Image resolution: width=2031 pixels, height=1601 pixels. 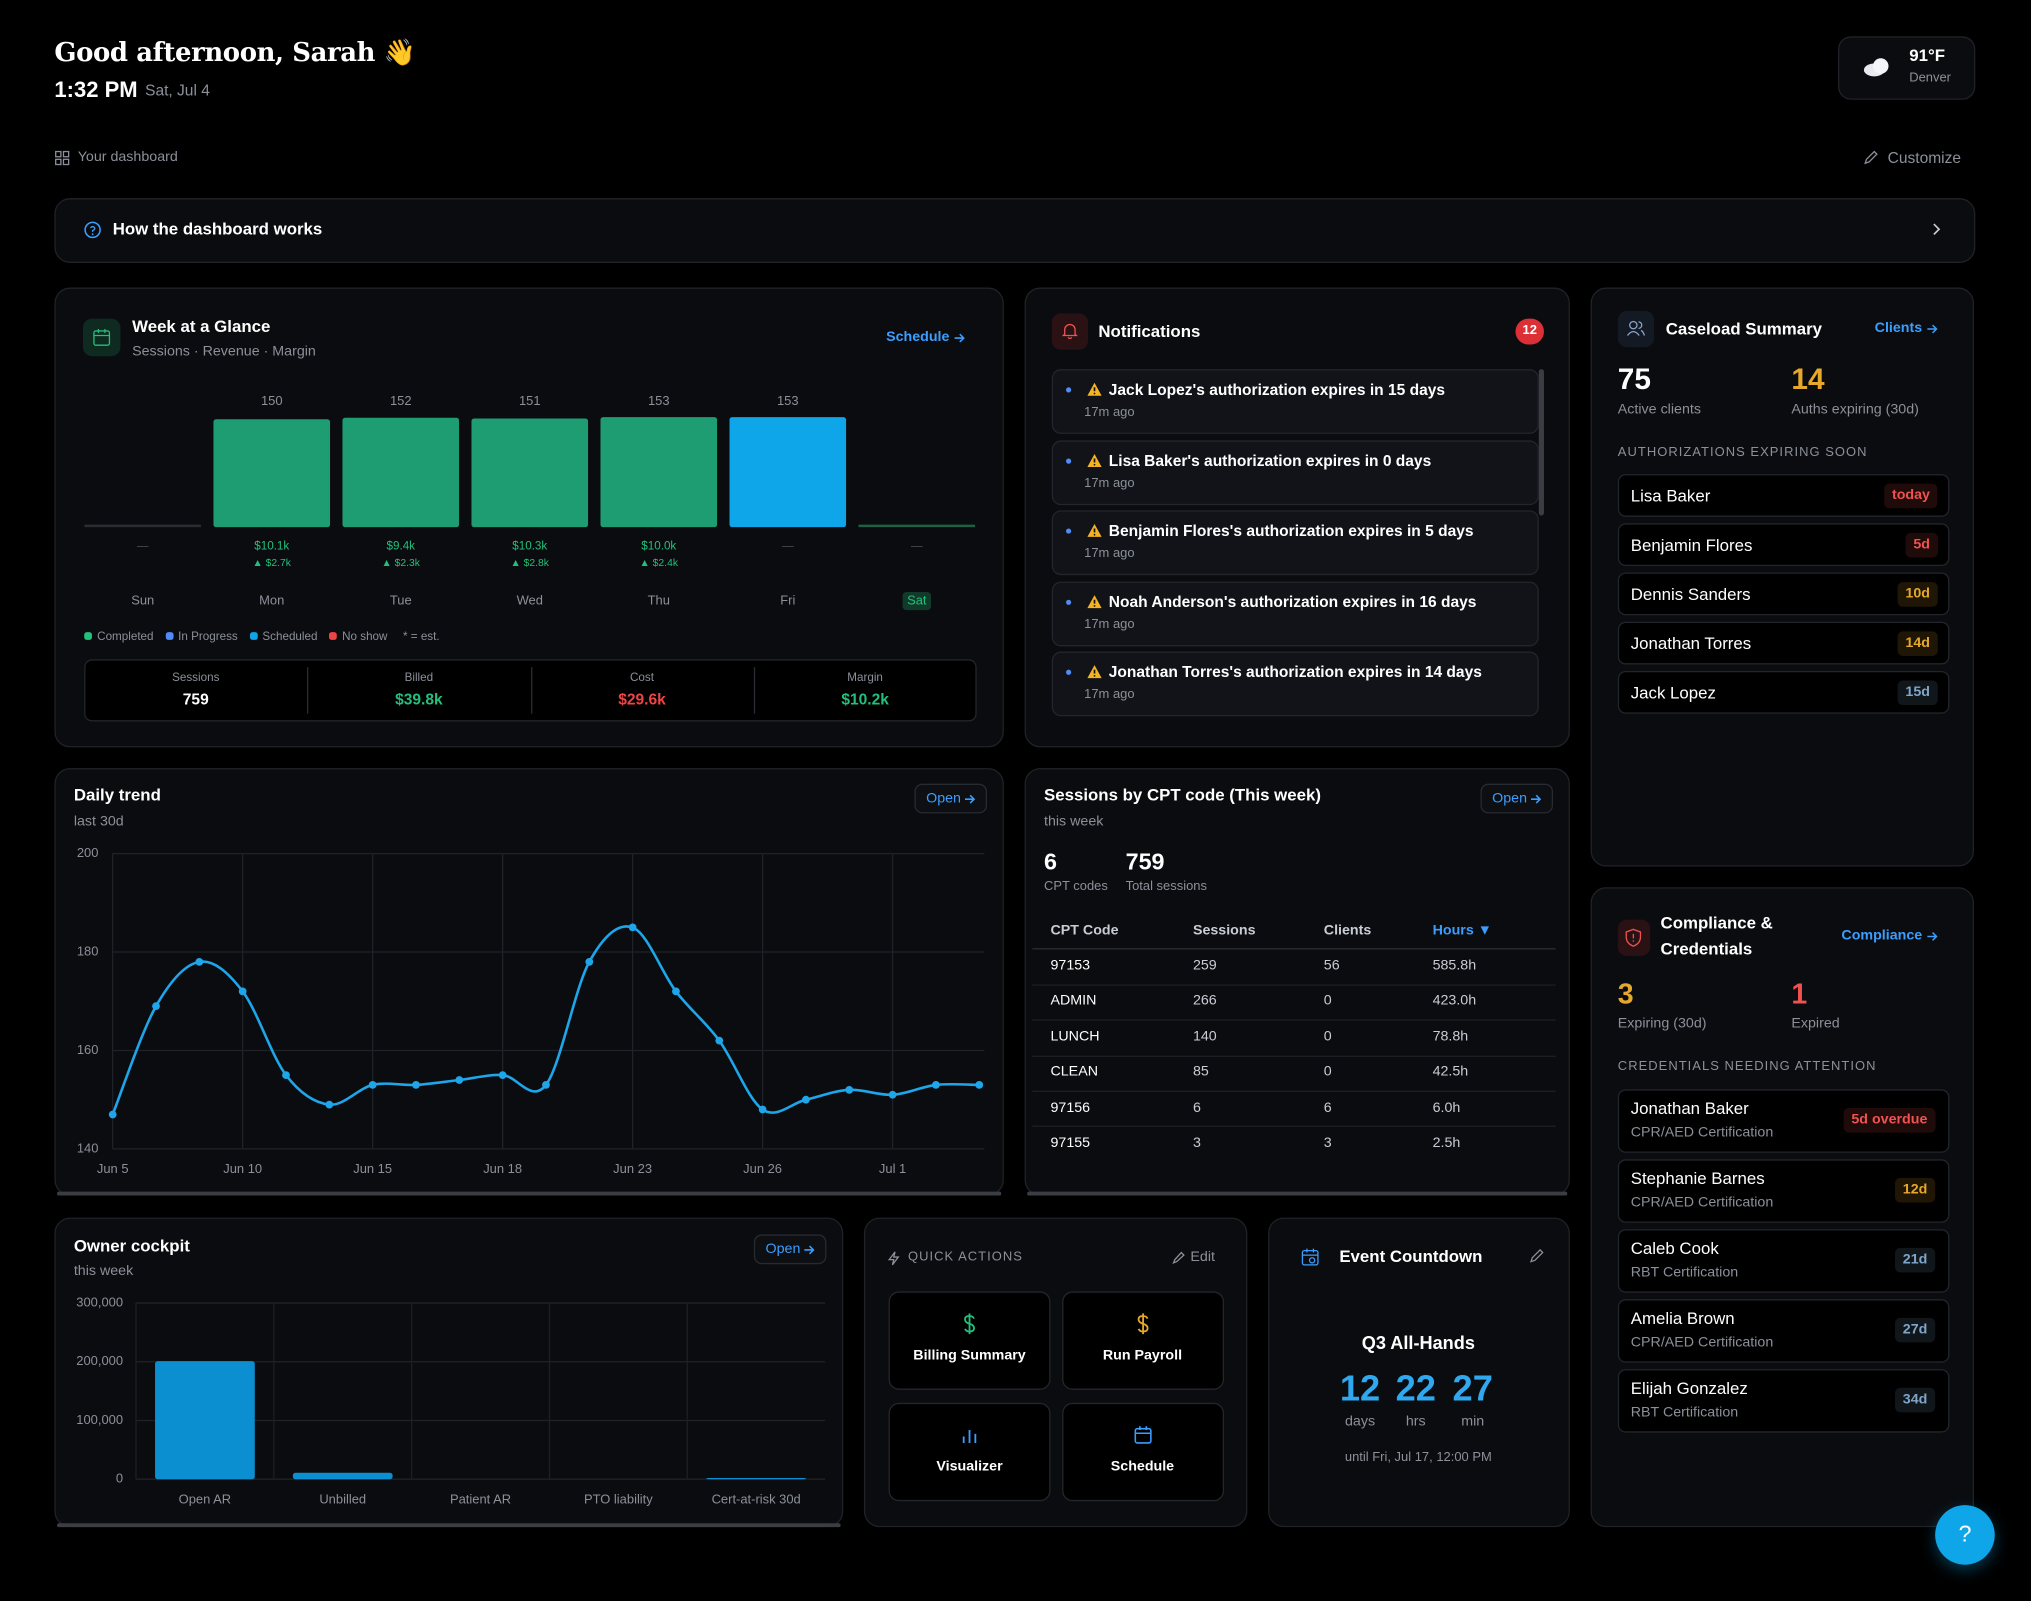 What do you see at coordinates (1182, 795) in the screenshot?
I see `panel-title: Sessions by CPT code (This week)` at bounding box center [1182, 795].